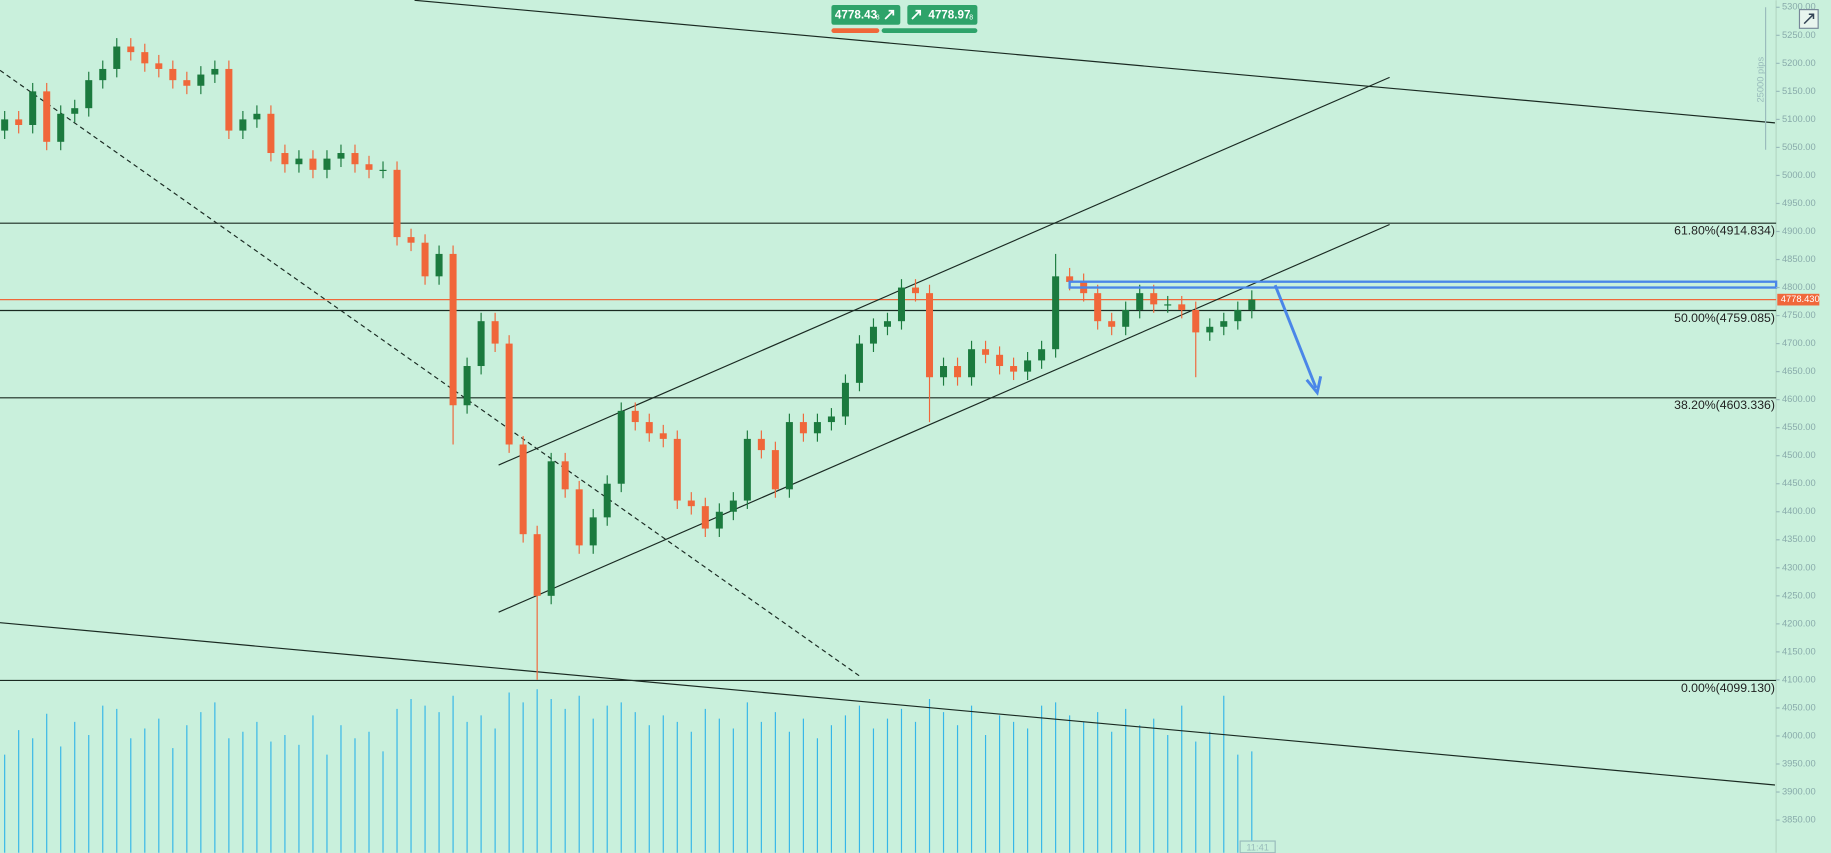  Describe the element at coordinates (1799, 147) in the screenshot. I see `y-tick-label: 5050.00` at that location.